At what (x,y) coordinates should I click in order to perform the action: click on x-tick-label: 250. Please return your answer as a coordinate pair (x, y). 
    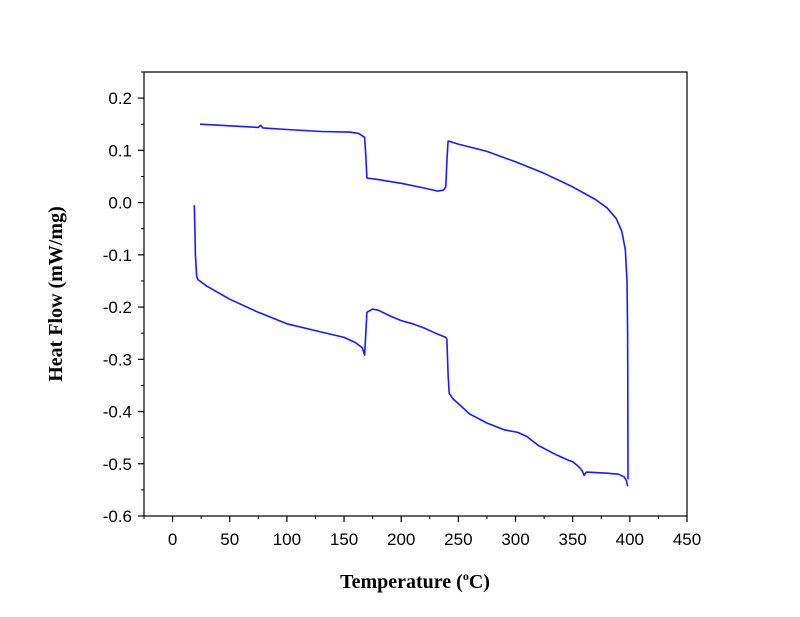
    Looking at the image, I should click on (458, 539).